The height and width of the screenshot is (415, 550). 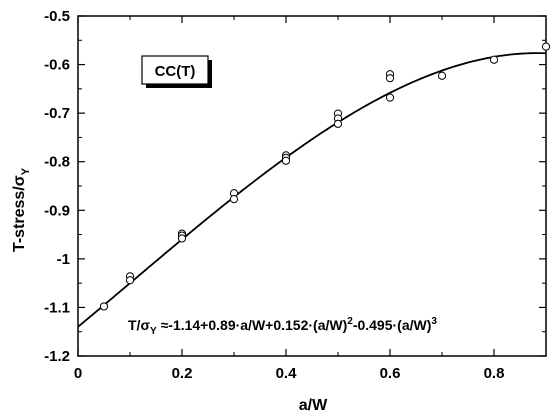 What do you see at coordinates (57, 65) in the screenshot?
I see `y-tick-label: -0.6` at bounding box center [57, 65].